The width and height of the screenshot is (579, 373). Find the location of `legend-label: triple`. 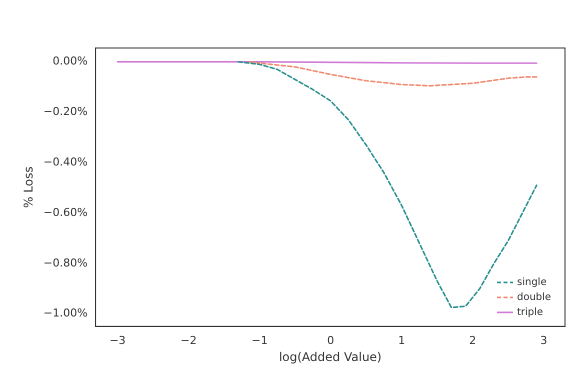

legend-label: triple is located at coordinates (530, 312).